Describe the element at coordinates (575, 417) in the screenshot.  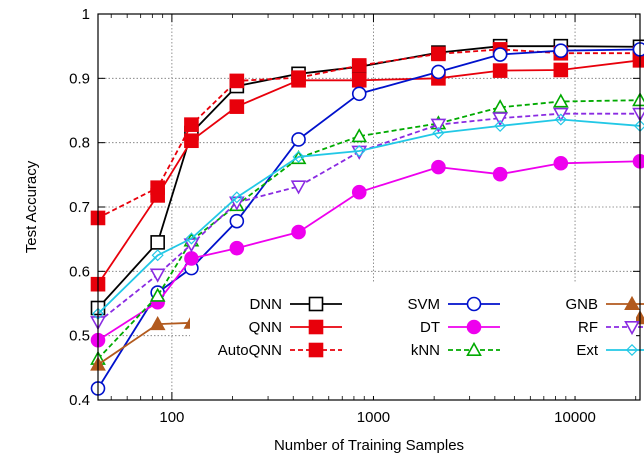
I see `x-tick-label: 10000` at that location.